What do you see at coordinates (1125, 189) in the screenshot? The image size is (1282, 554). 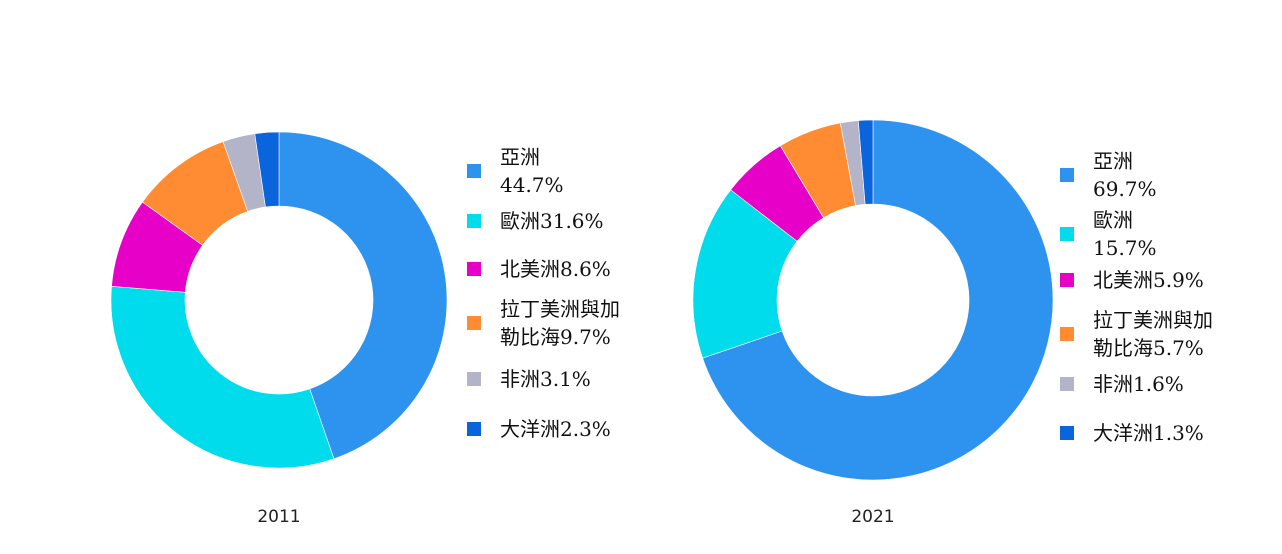 I see `legend-label-line: 69.7%` at bounding box center [1125, 189].